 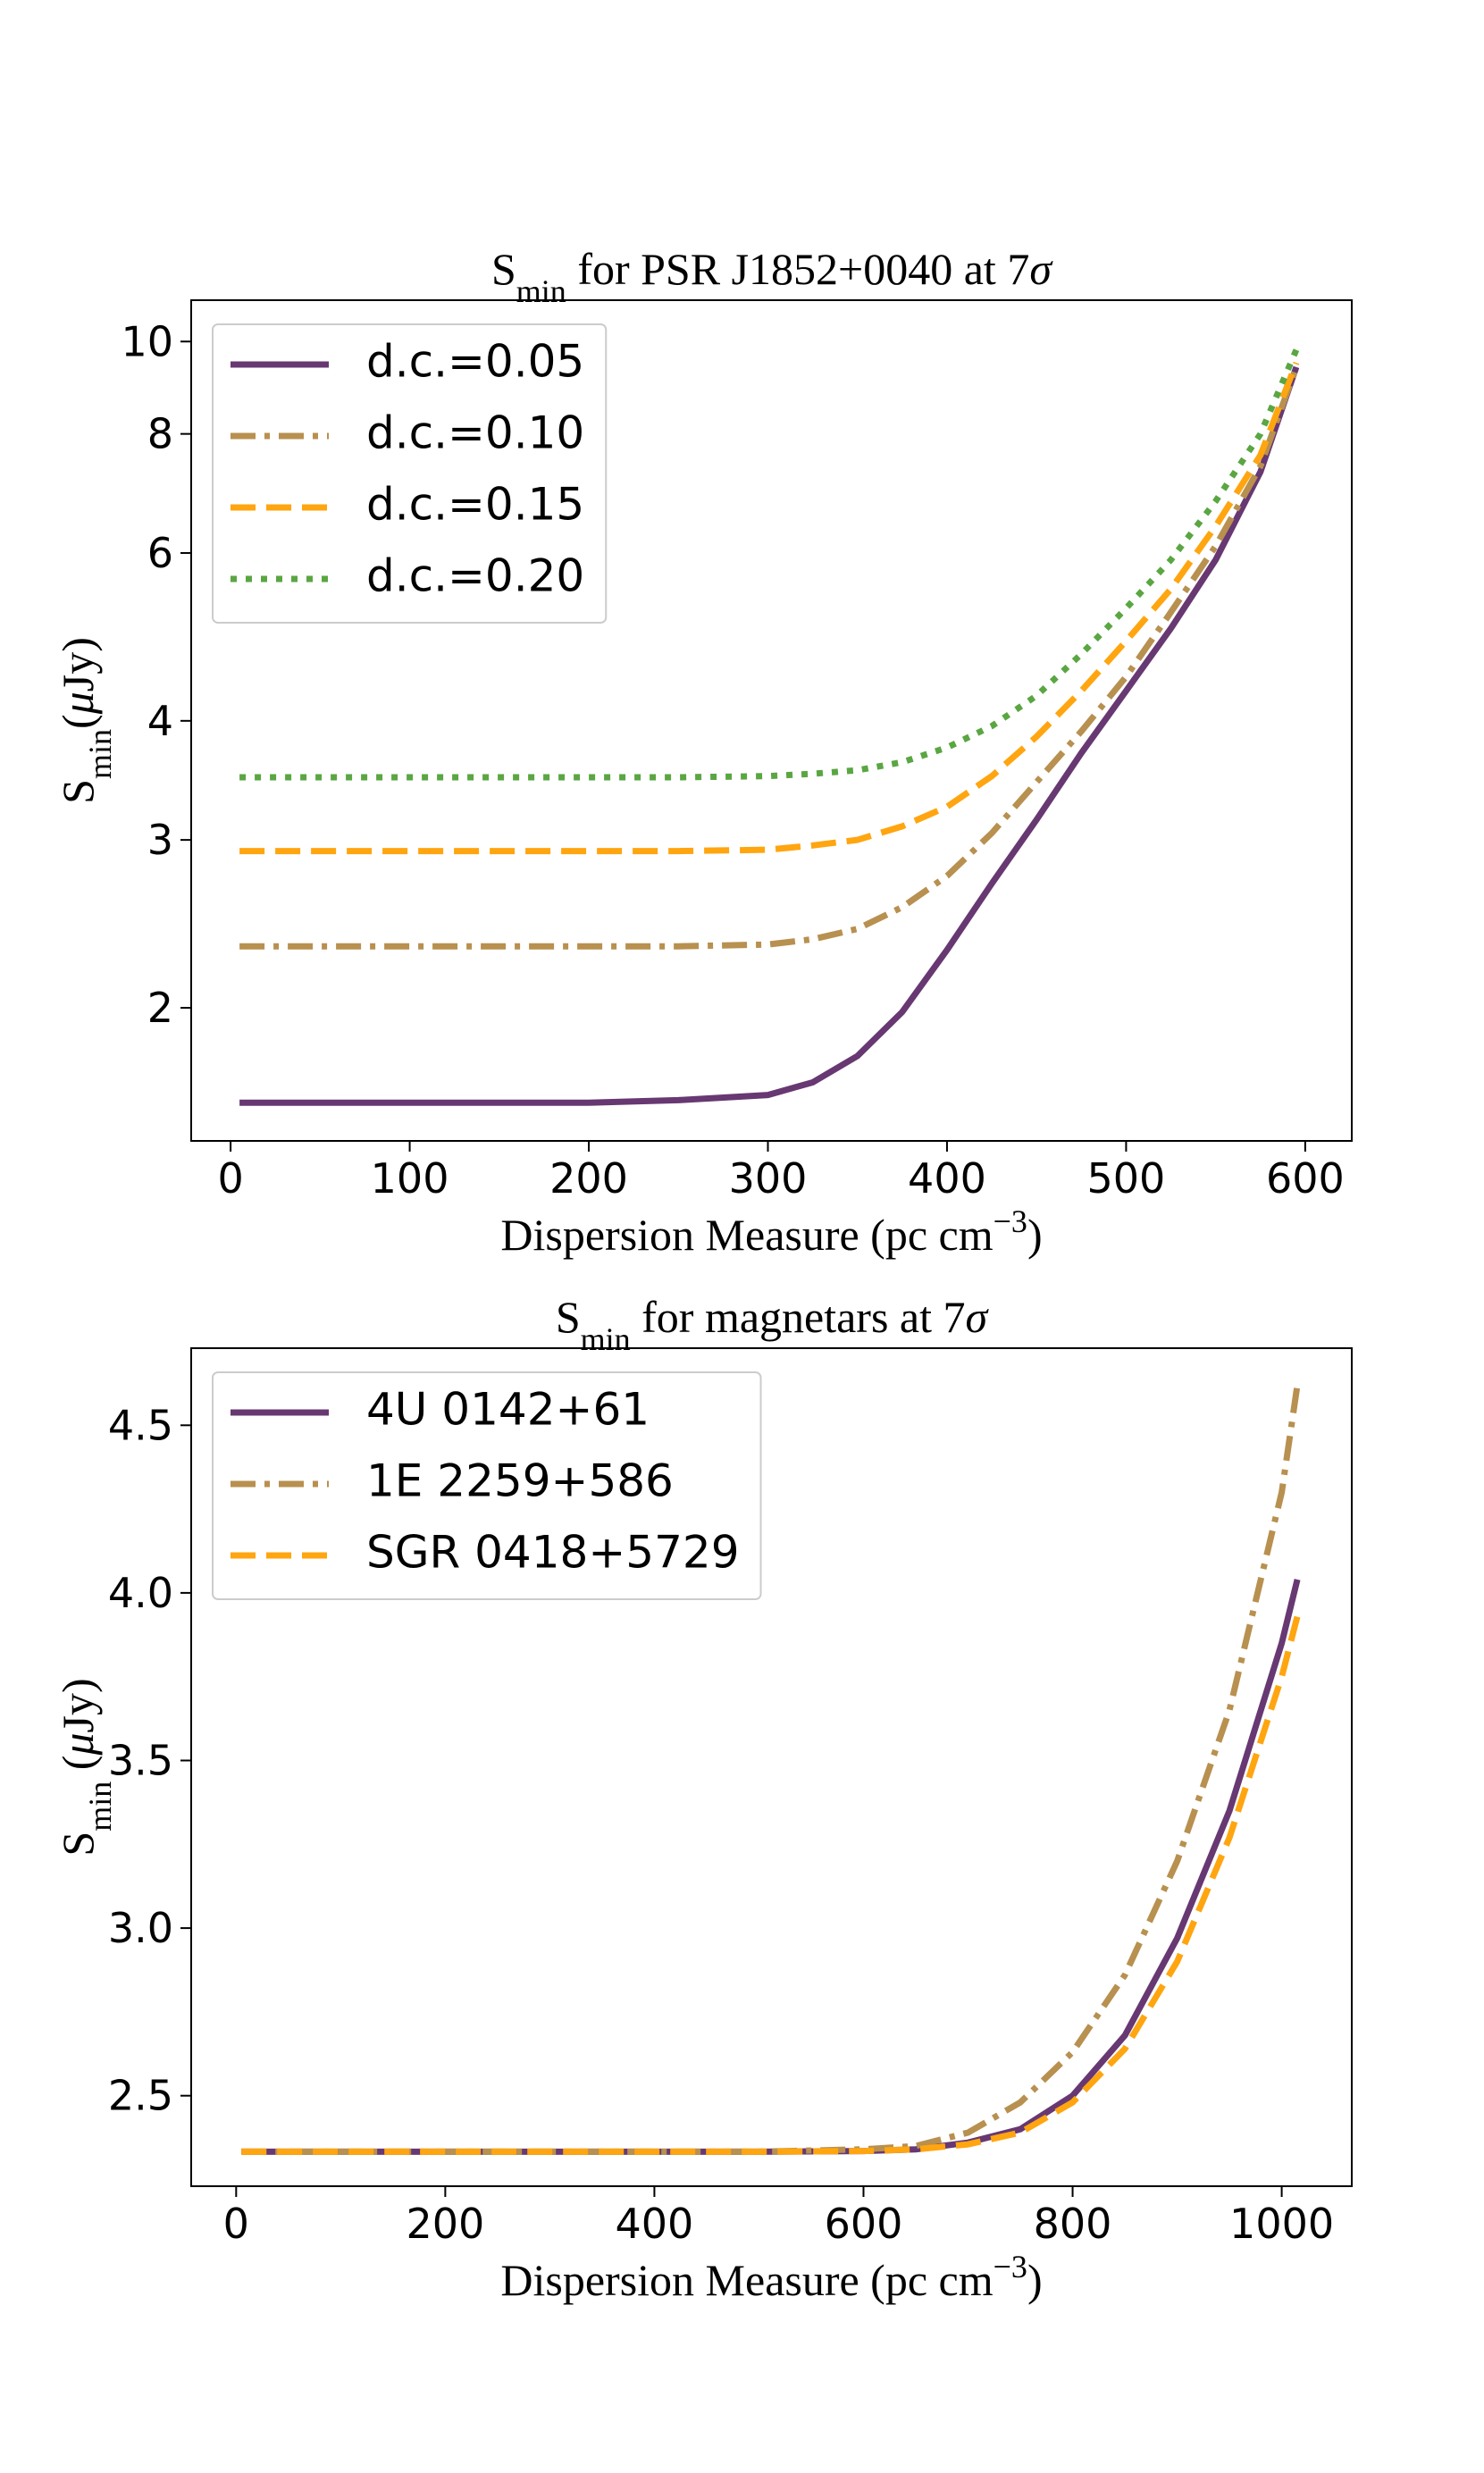 I want to click on y-tick-label: 4.5, so click(x=140, y=1425).